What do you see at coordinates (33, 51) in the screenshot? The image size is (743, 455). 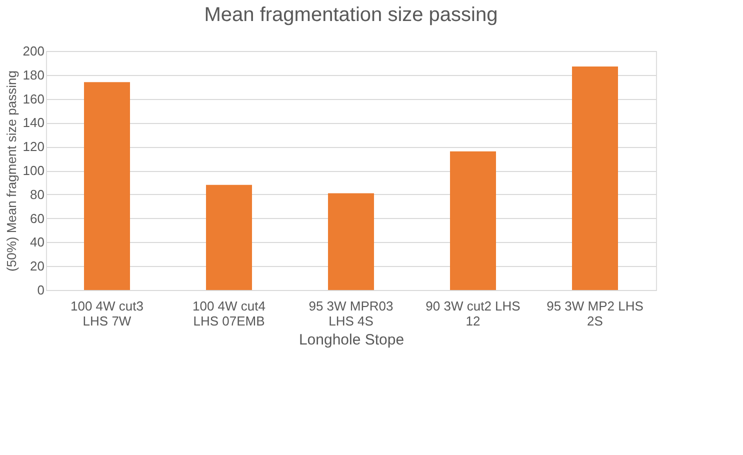 I see `y-tick-label: 200` at bounding box center [33, 51].